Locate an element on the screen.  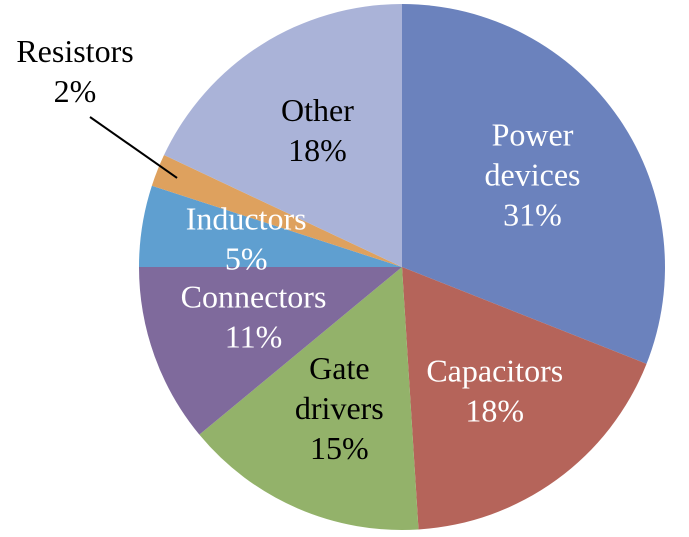
data-label: Resistors 2% is located at coordinates (74, 71).